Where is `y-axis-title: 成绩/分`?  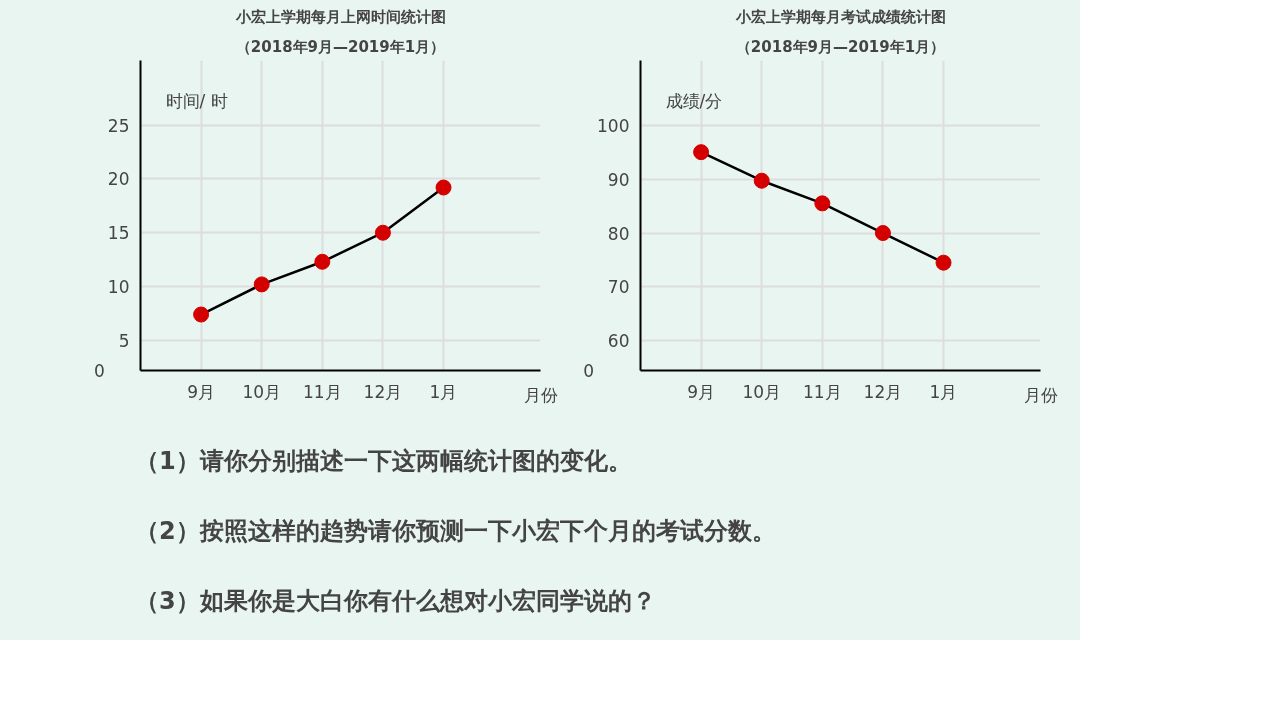 y-axis-title: 成绩/分 is located at coordinates (694, 100).